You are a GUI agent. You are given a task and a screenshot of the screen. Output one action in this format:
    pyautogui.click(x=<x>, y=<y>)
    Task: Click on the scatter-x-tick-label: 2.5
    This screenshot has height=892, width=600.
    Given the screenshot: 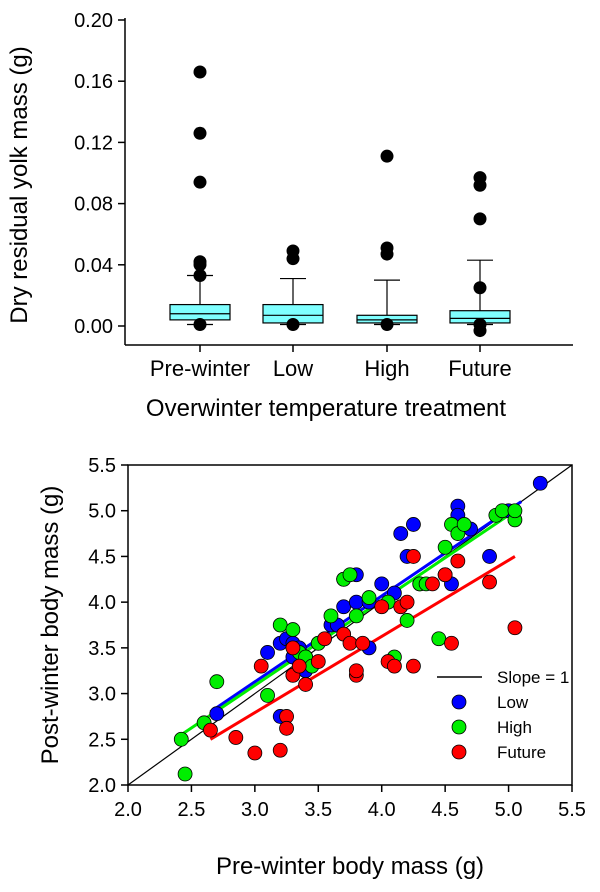 What is the action you would take?
    pyautogui.click(x=192, y=810)
    